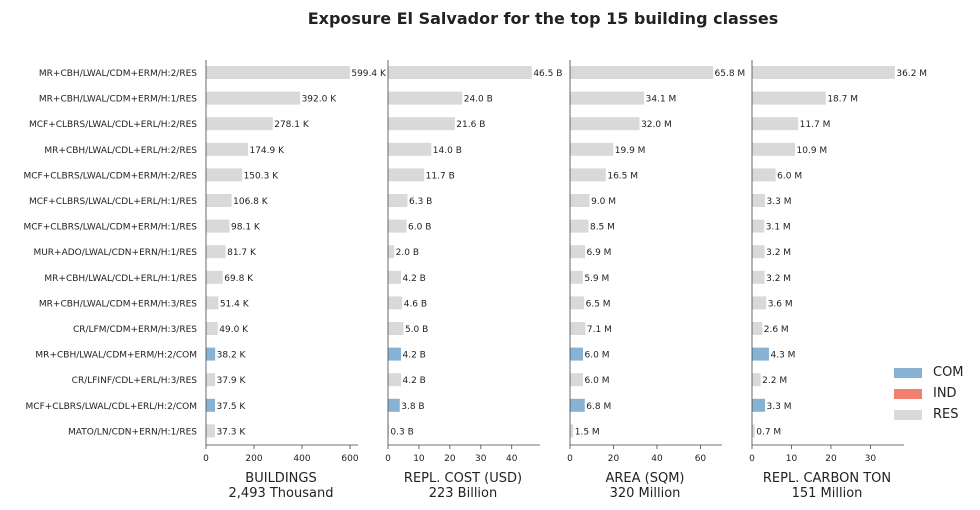  What do you see at coordinates (929, 414) in the screenshot?
I see `legend-item-res: RES` at bounding box center [929, 414].